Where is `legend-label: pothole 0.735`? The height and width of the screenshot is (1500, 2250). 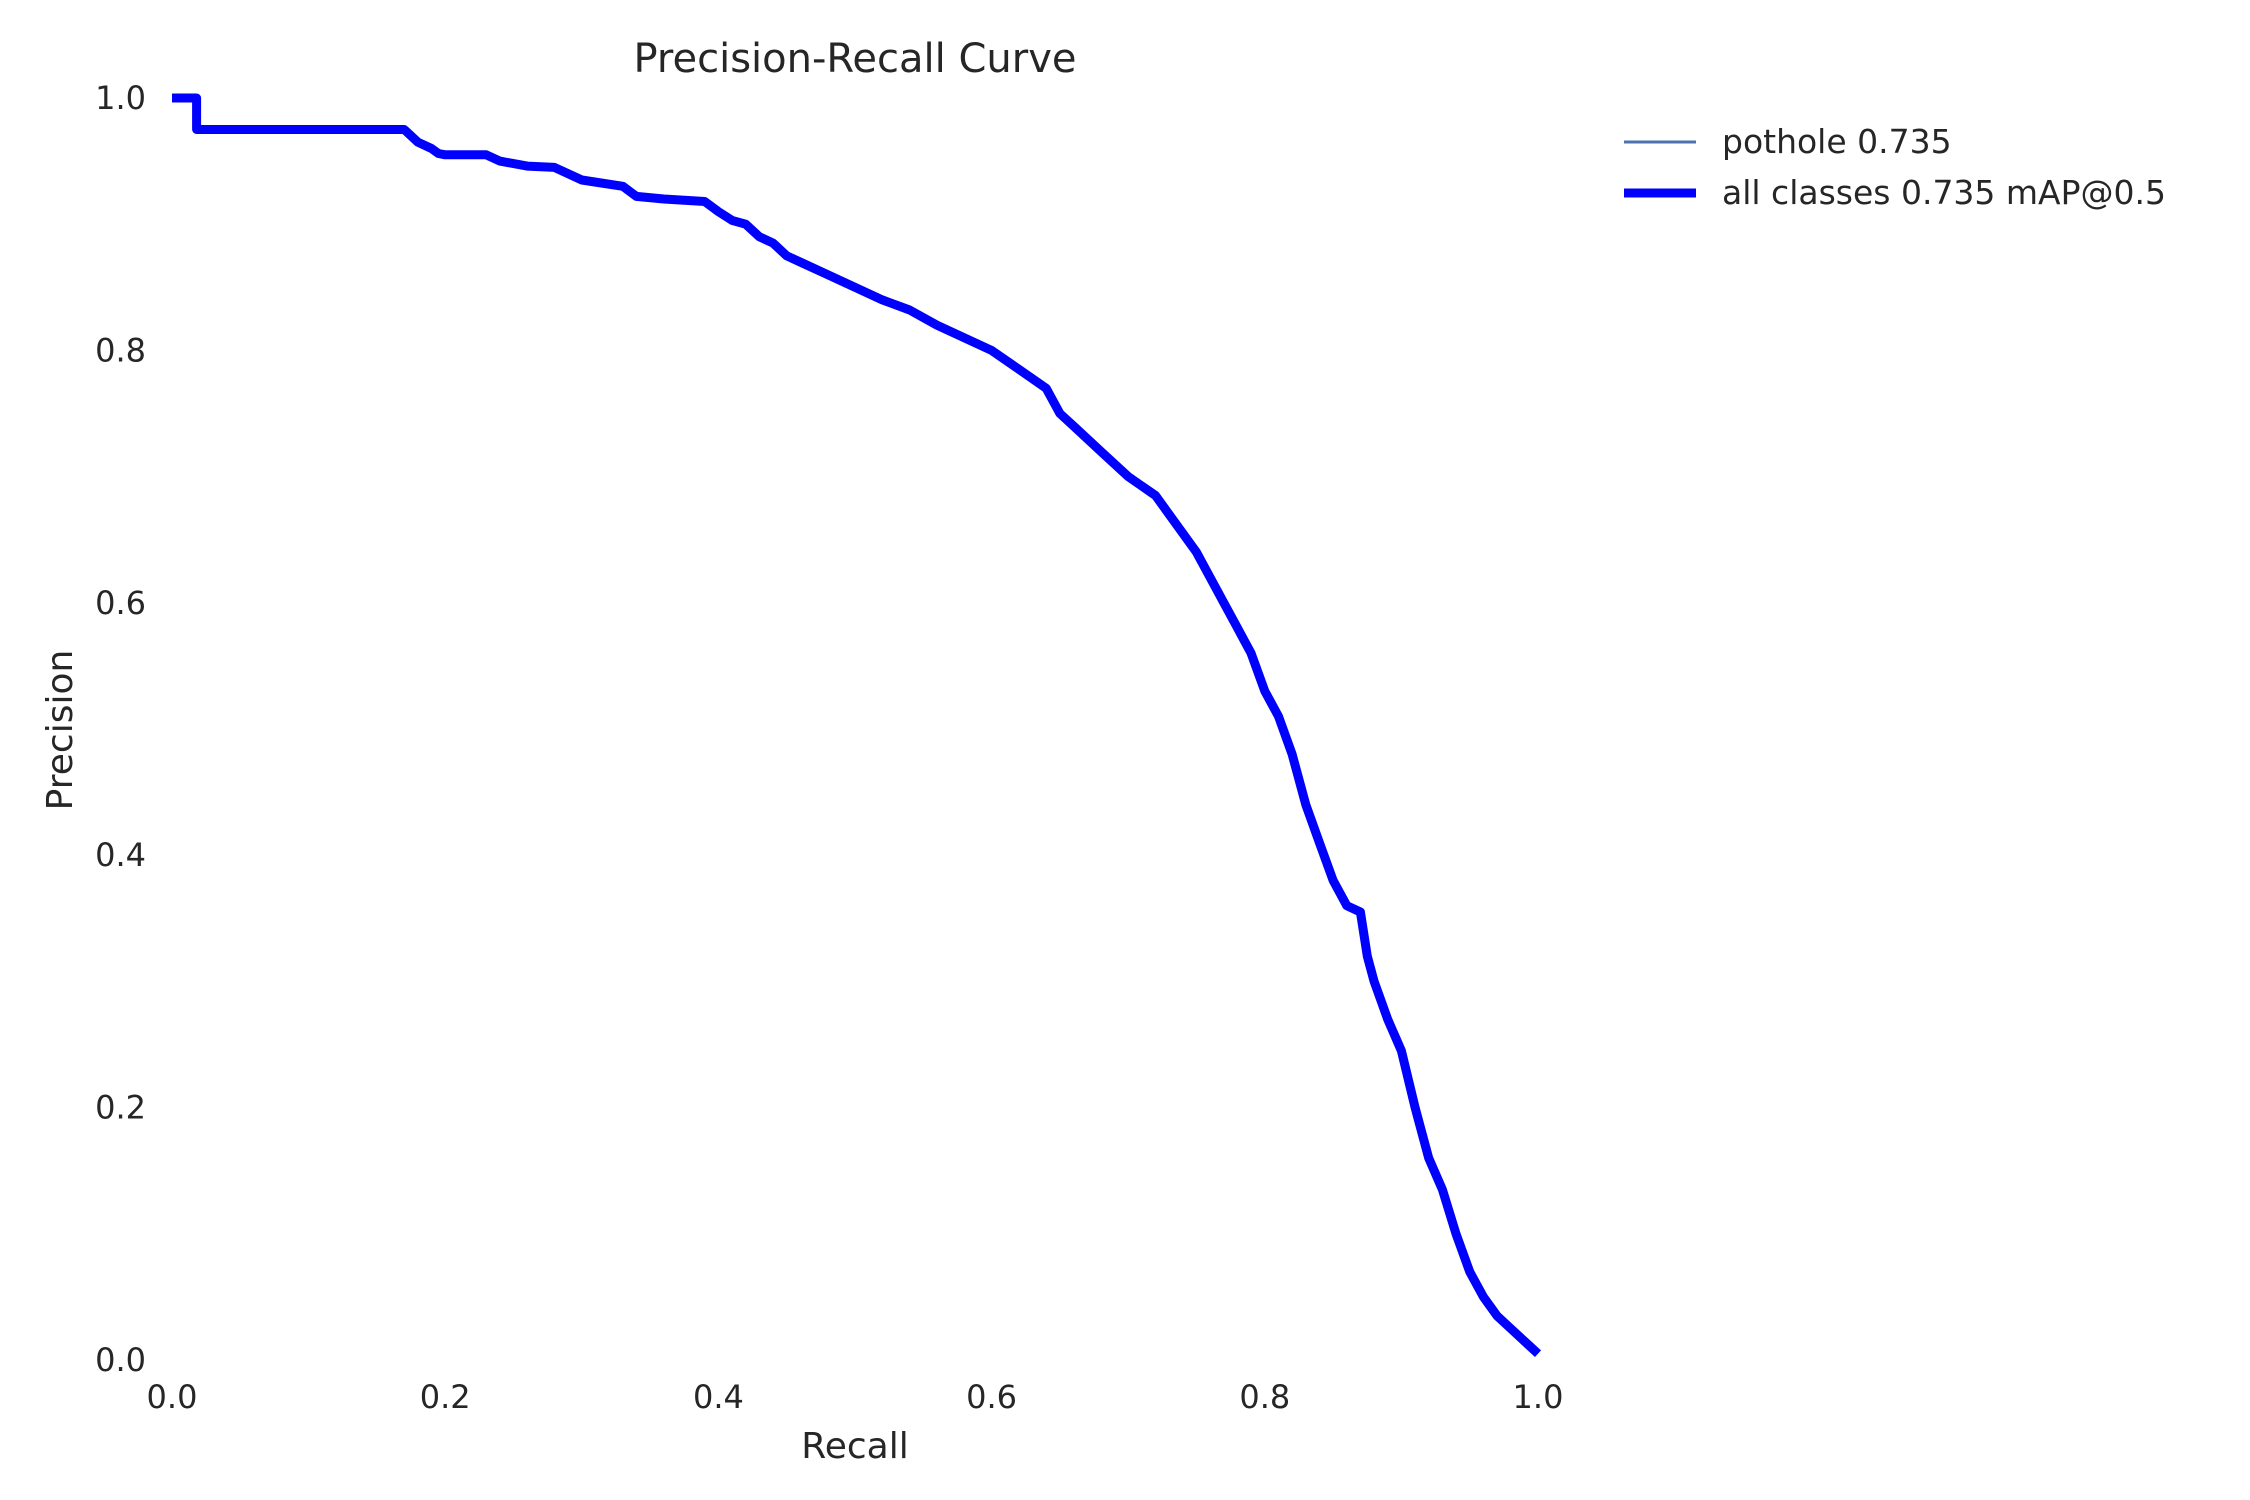
legend-label: pothole 0.735 is located at coordinates (1837, 141).